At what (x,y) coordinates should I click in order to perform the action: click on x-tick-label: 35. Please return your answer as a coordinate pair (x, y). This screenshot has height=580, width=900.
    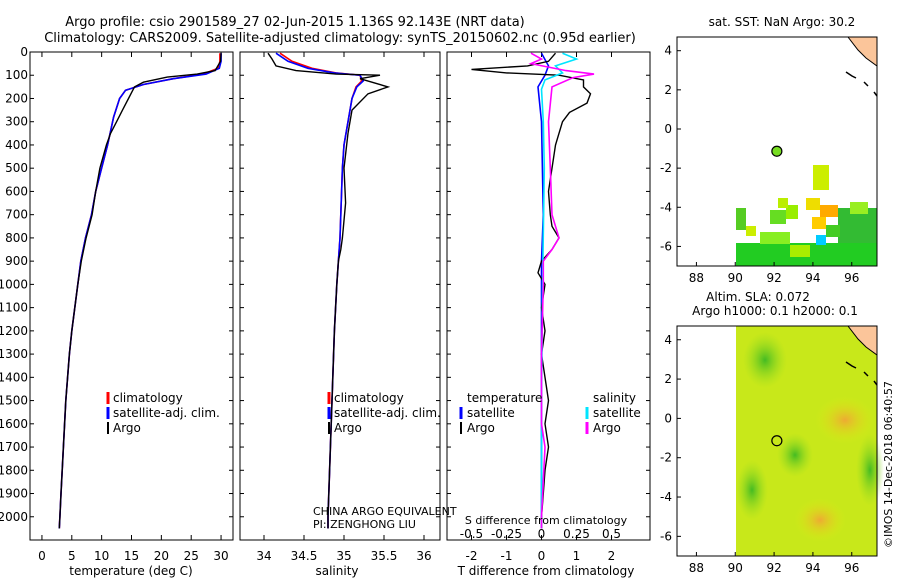
    Looking at the image, I should click on (343, 556).